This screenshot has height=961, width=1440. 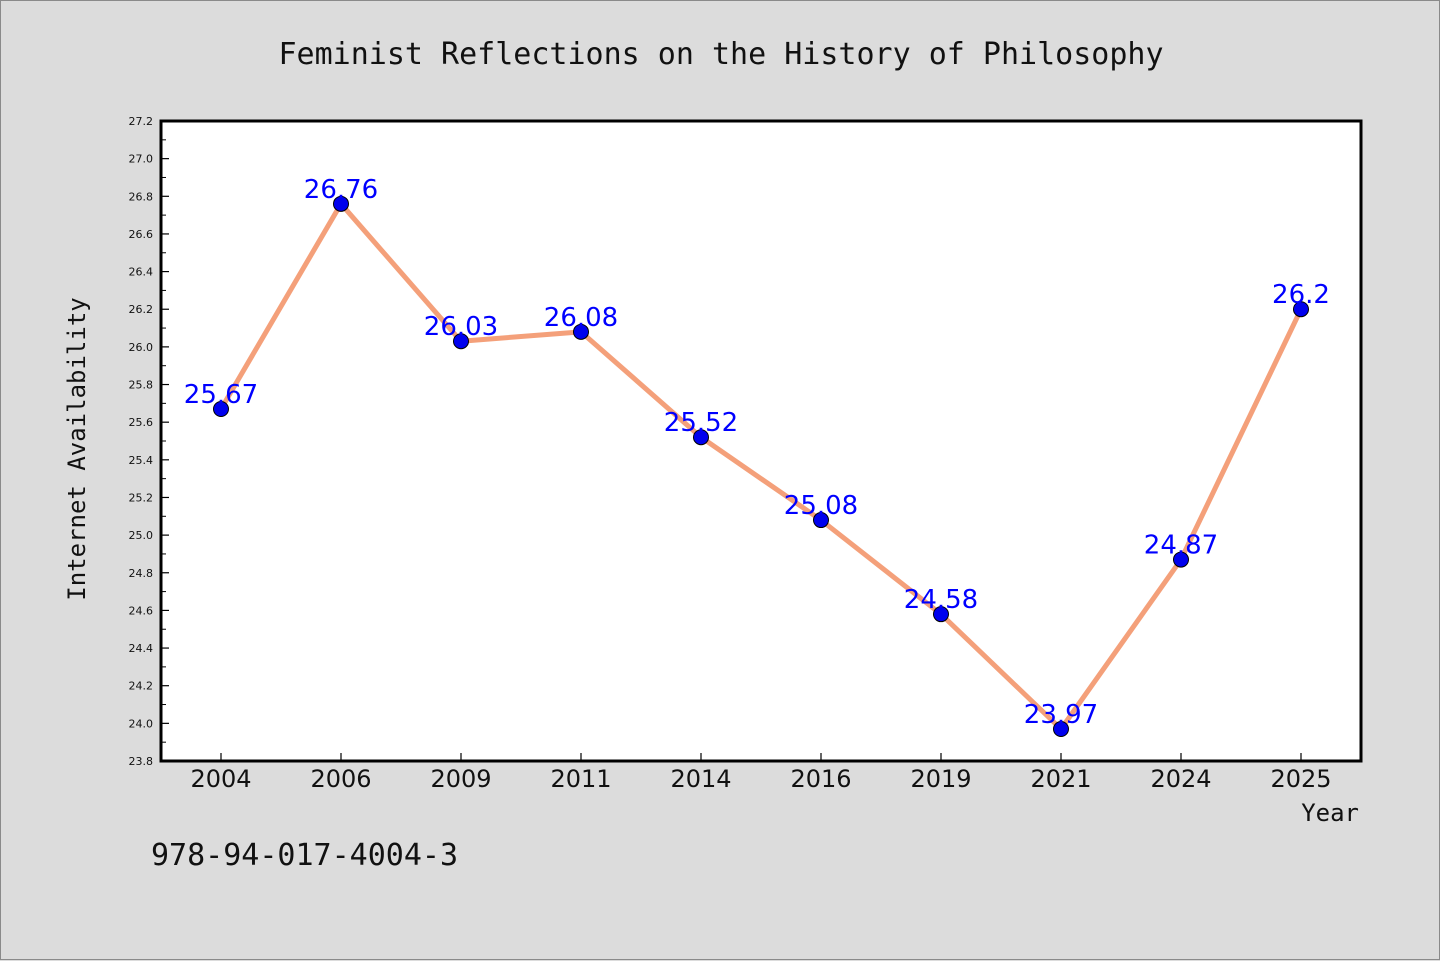 What do you see at coordinates (77, 448) in the screenshot?
I see `y-axis-label: Internet Availability` at bounding box center [77, 448].